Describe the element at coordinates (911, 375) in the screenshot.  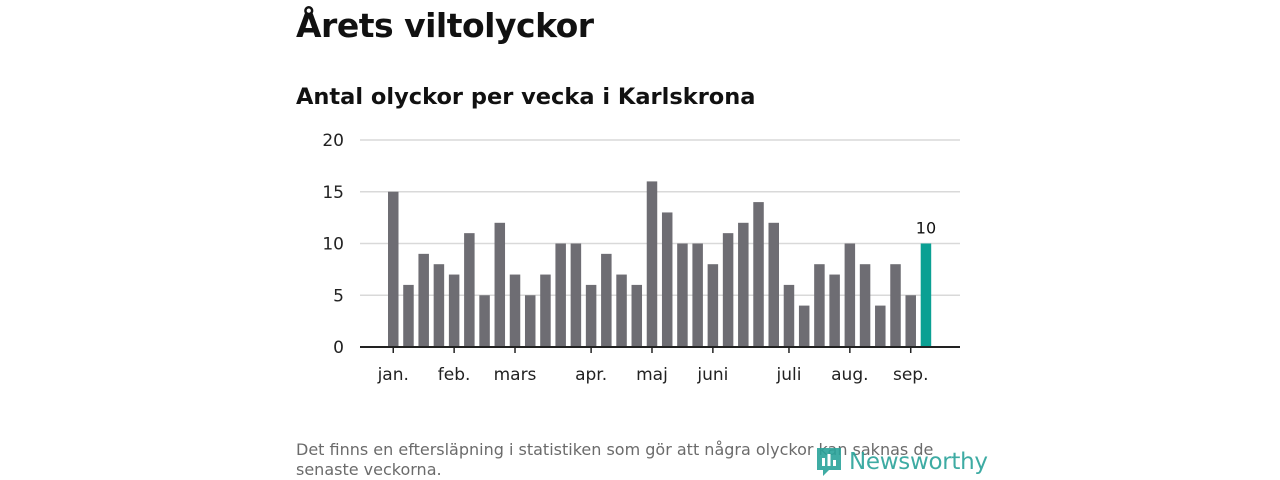
I see `x-tick-label: sep.` at that location.